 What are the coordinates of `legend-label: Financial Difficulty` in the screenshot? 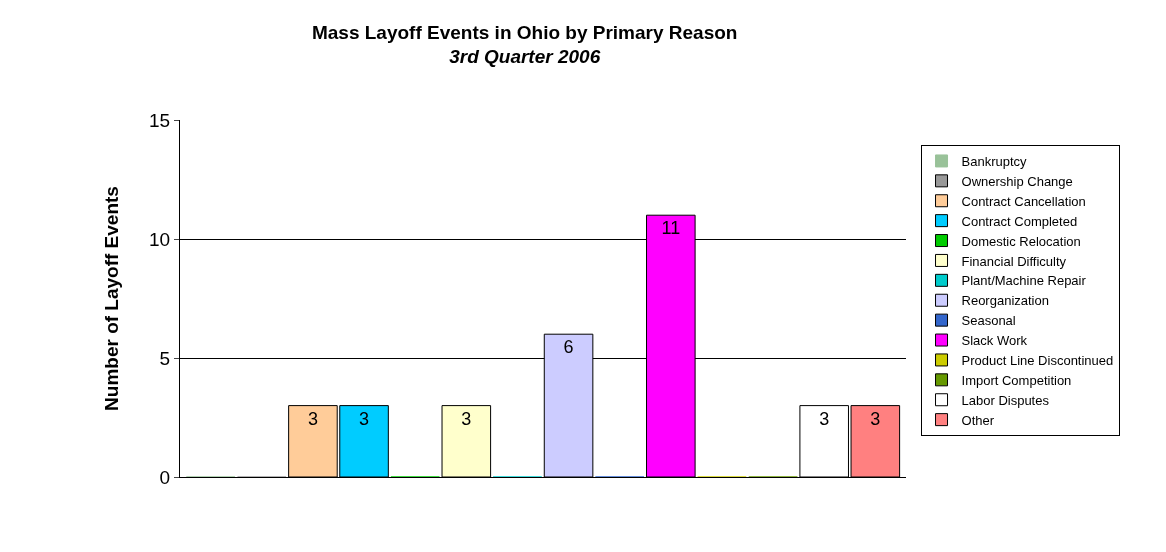 It's located at (1014, 261).